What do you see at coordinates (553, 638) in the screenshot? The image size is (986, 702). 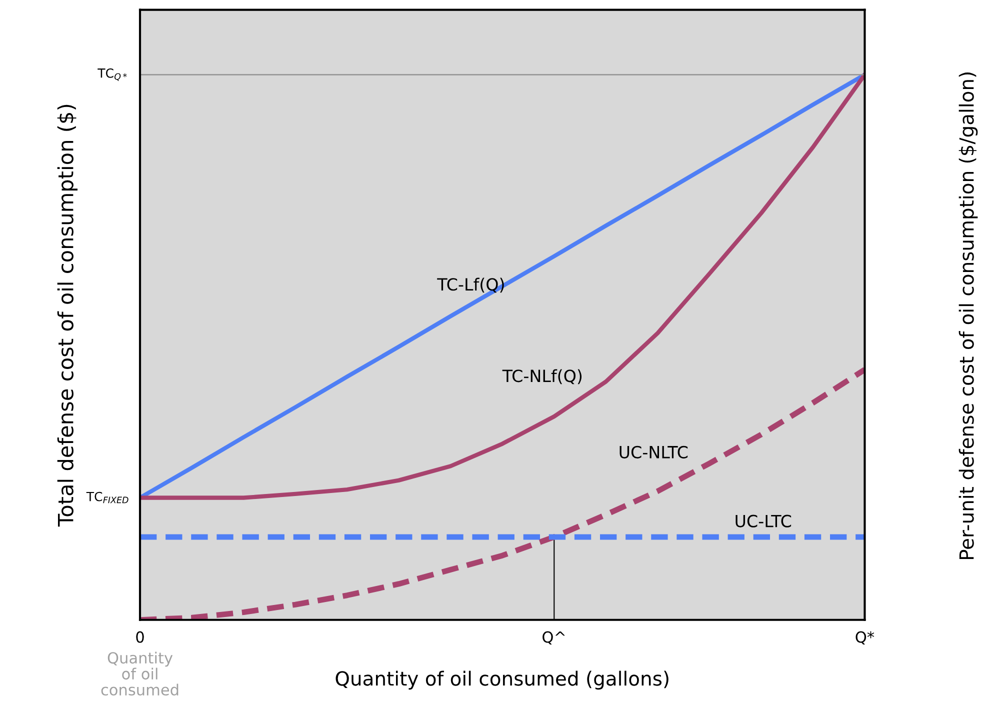 I see `x-tick-label: Q^` at bounding box center [553, 638].